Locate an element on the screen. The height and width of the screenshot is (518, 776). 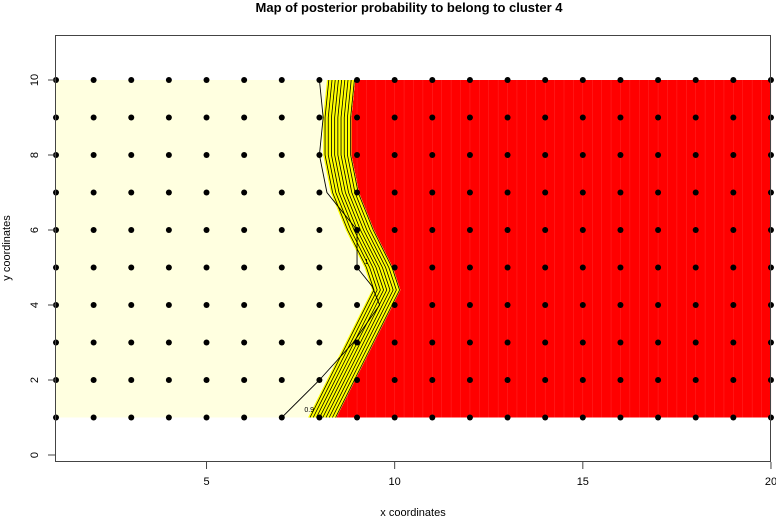
contour-line-outer is located at coordinates (331, 248).